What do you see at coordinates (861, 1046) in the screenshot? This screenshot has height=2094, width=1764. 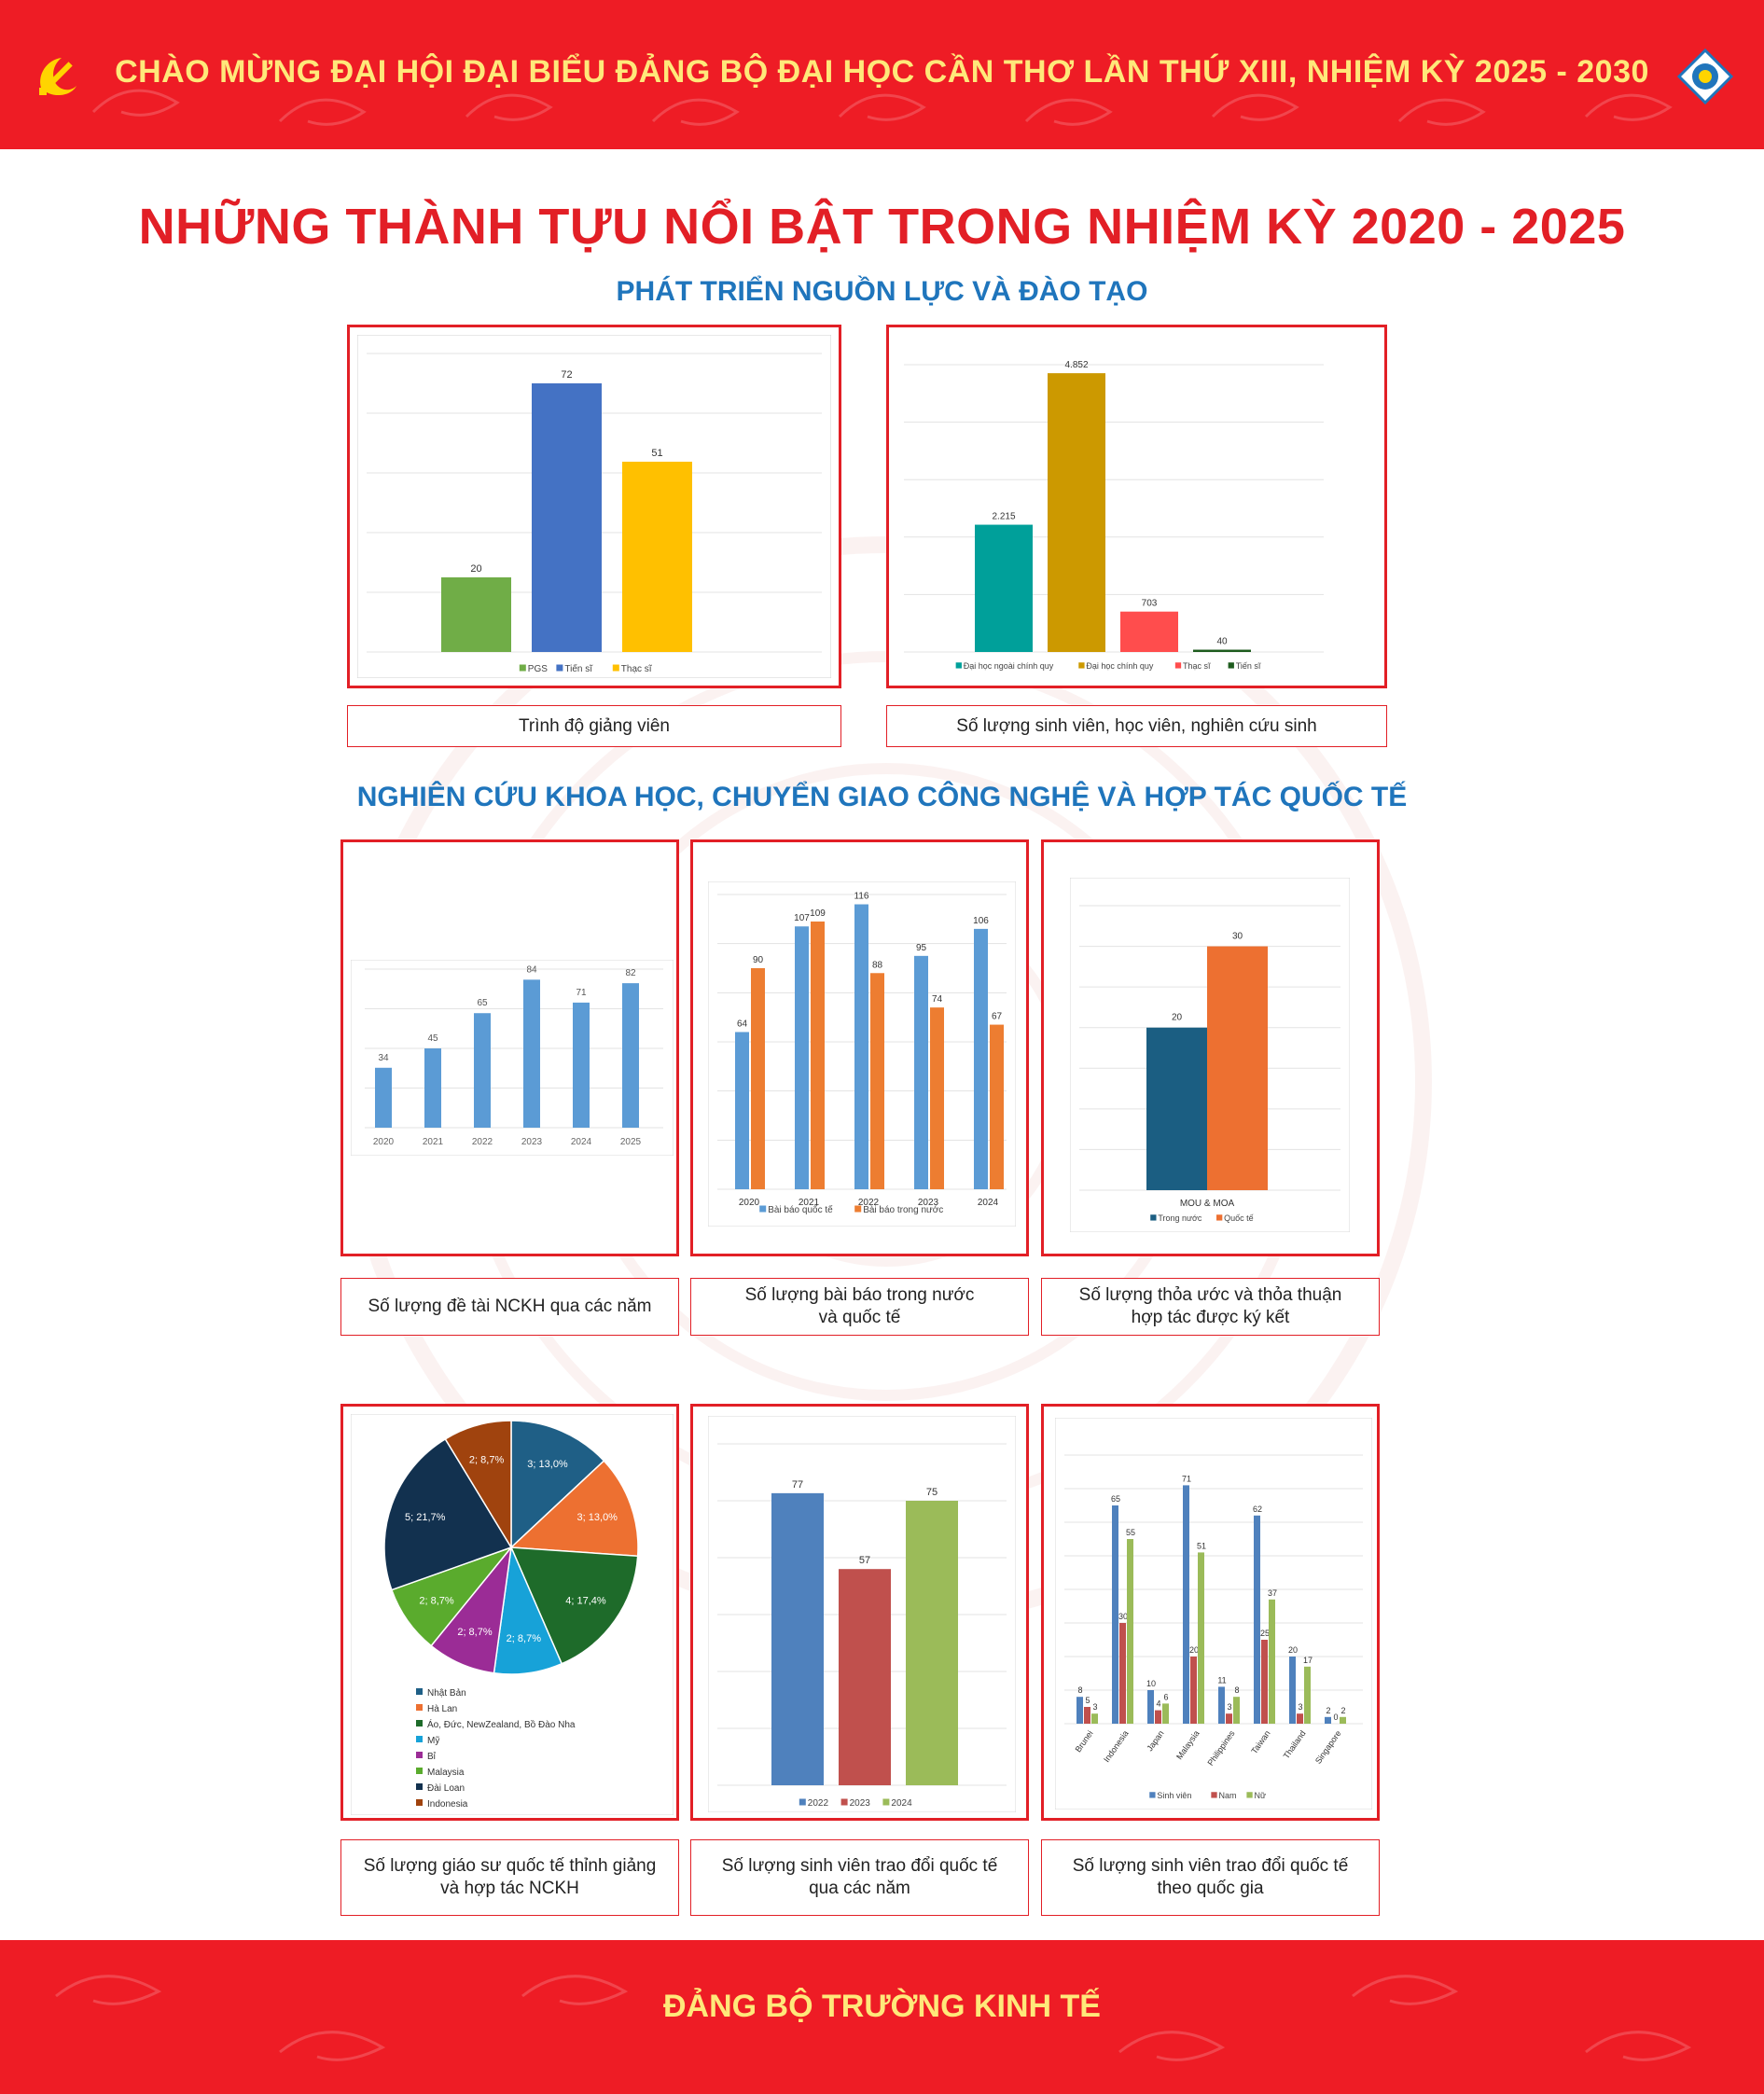 I see `bar-Bài báo quốc tế-2022` at bounding box center [861, 1046].